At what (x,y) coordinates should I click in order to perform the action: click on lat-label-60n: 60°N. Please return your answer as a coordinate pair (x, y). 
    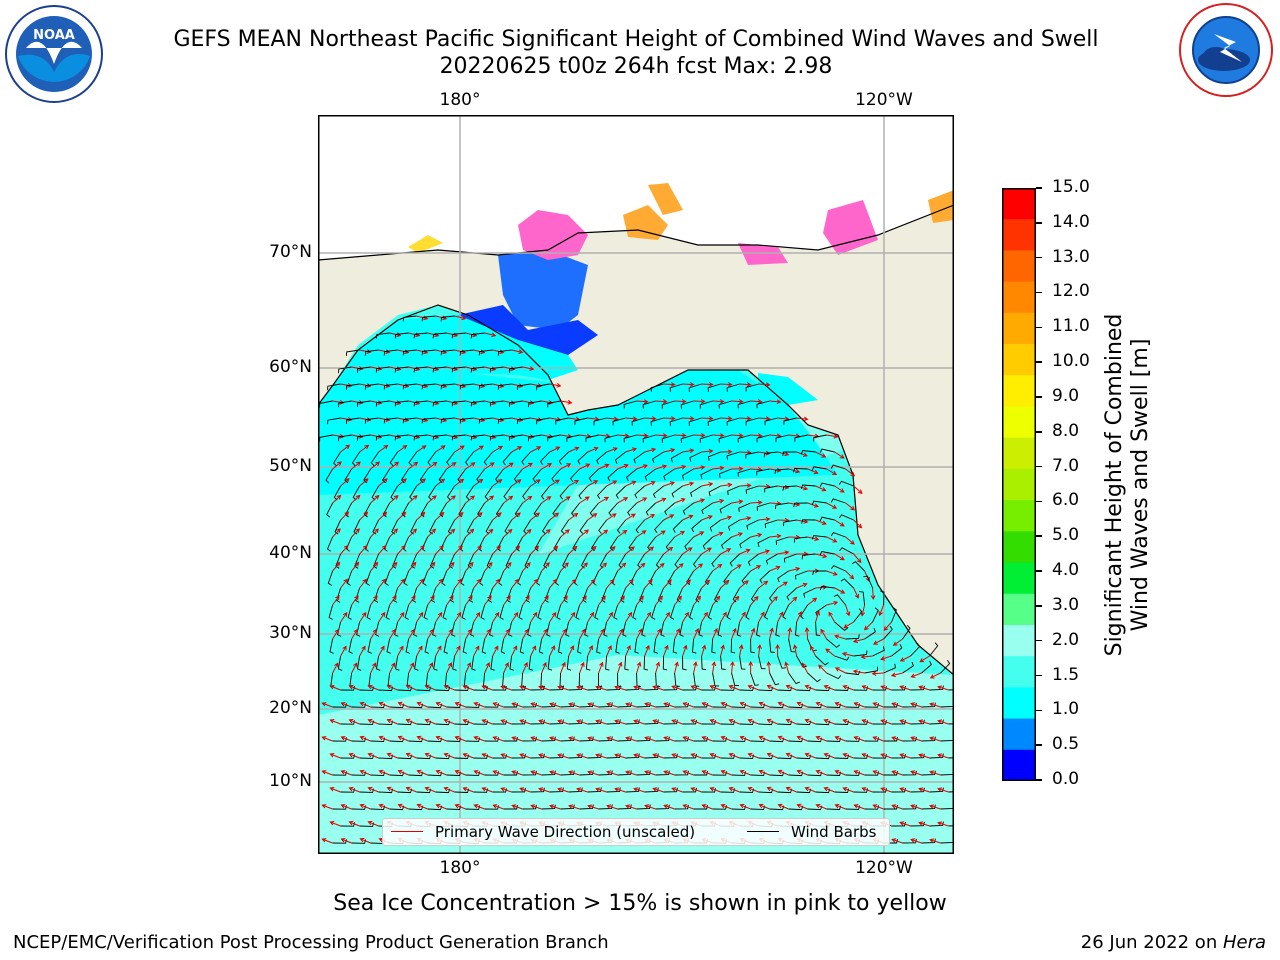
    Looking at the image, I should click on (290, 367).